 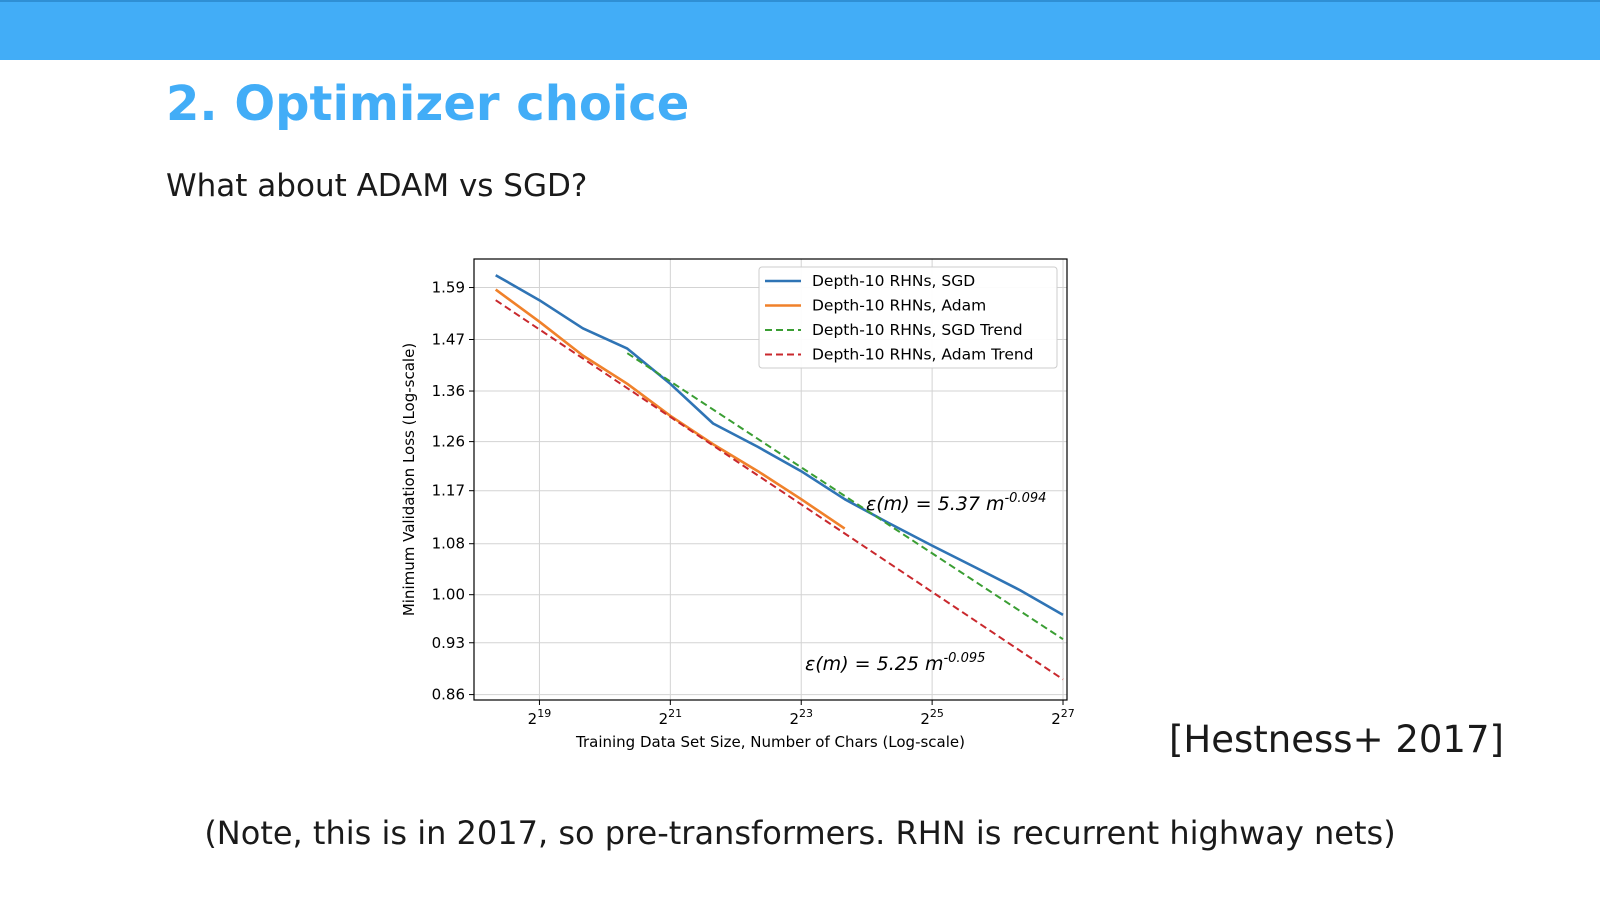 I want to click on y-tick-label: 1.59, so click(x=448, y=288).